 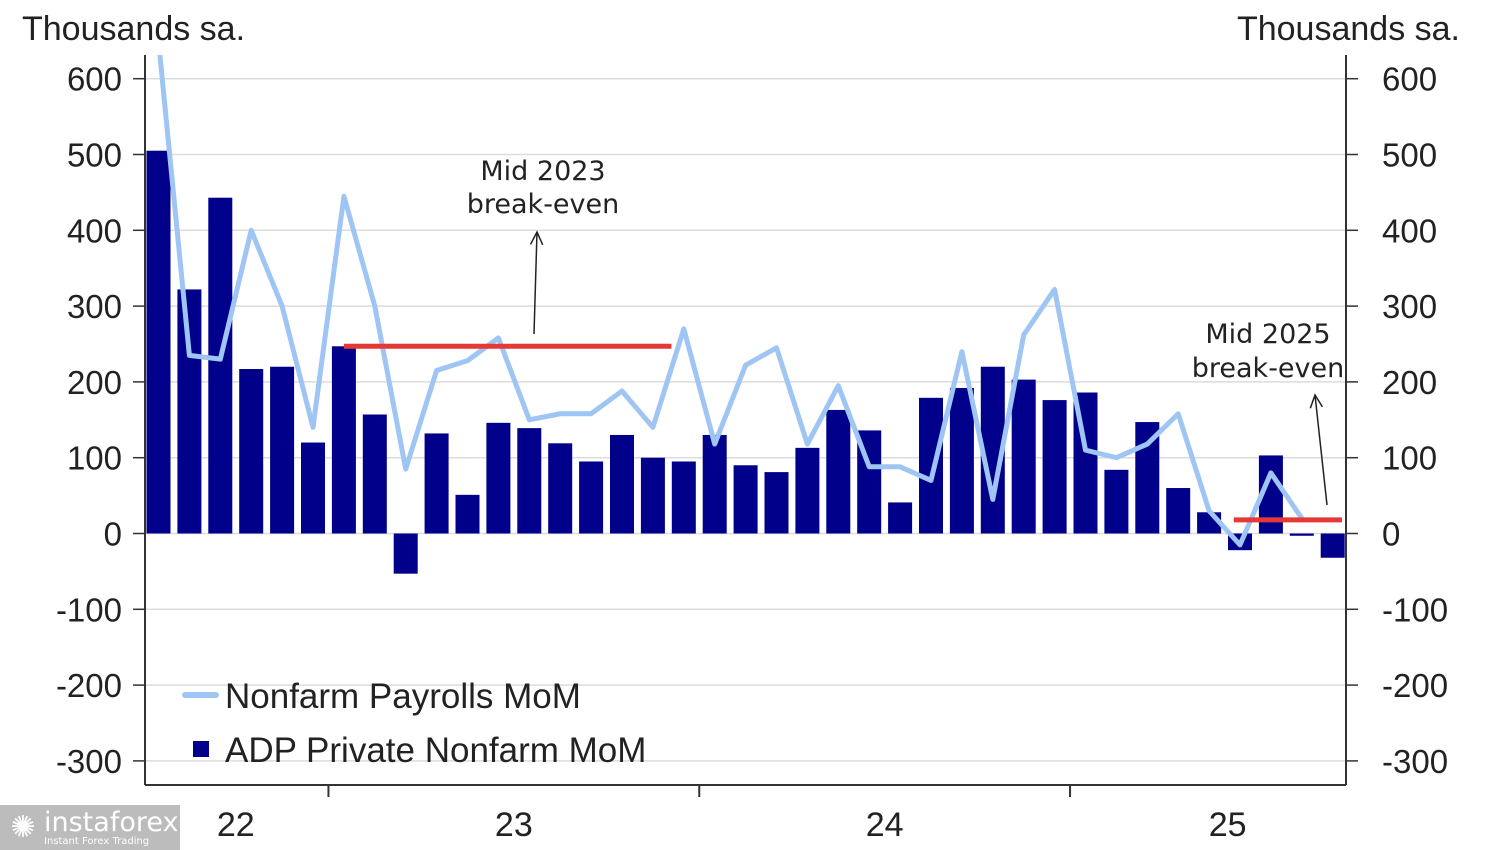 What do you see at coordinates (1391, 534) in the screenshot?
I see `y-tick-label-right: 0` at bounding box center [1391, 534].